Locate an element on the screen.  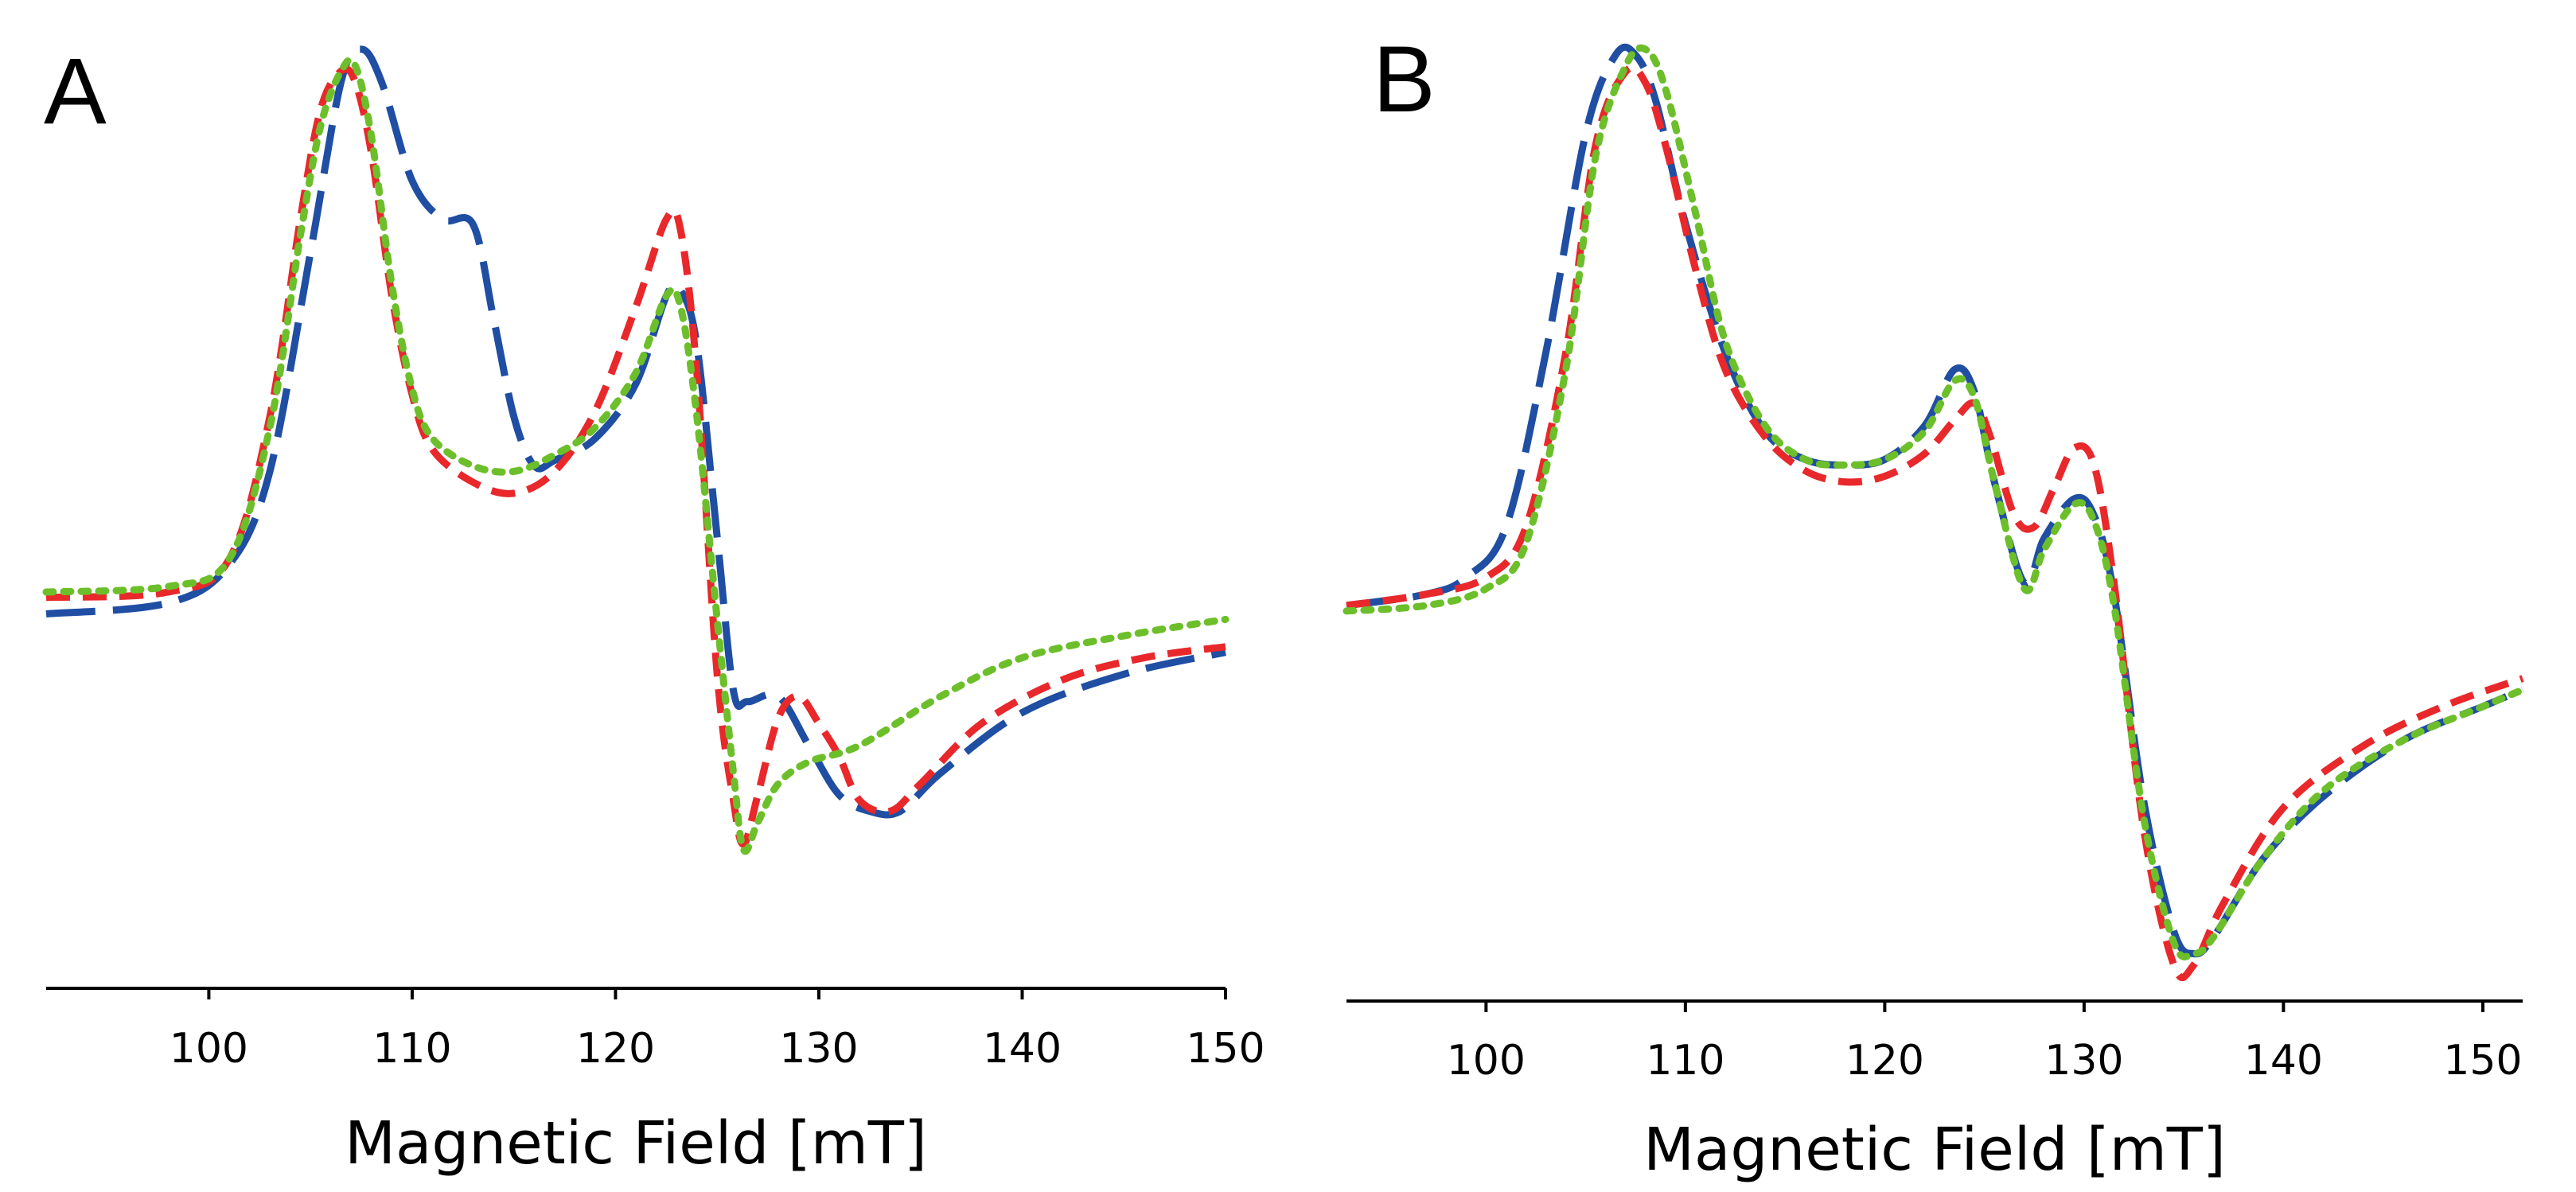
panel-b-x-tick-label-130: 130 is located at coordinates (2083, 1061).